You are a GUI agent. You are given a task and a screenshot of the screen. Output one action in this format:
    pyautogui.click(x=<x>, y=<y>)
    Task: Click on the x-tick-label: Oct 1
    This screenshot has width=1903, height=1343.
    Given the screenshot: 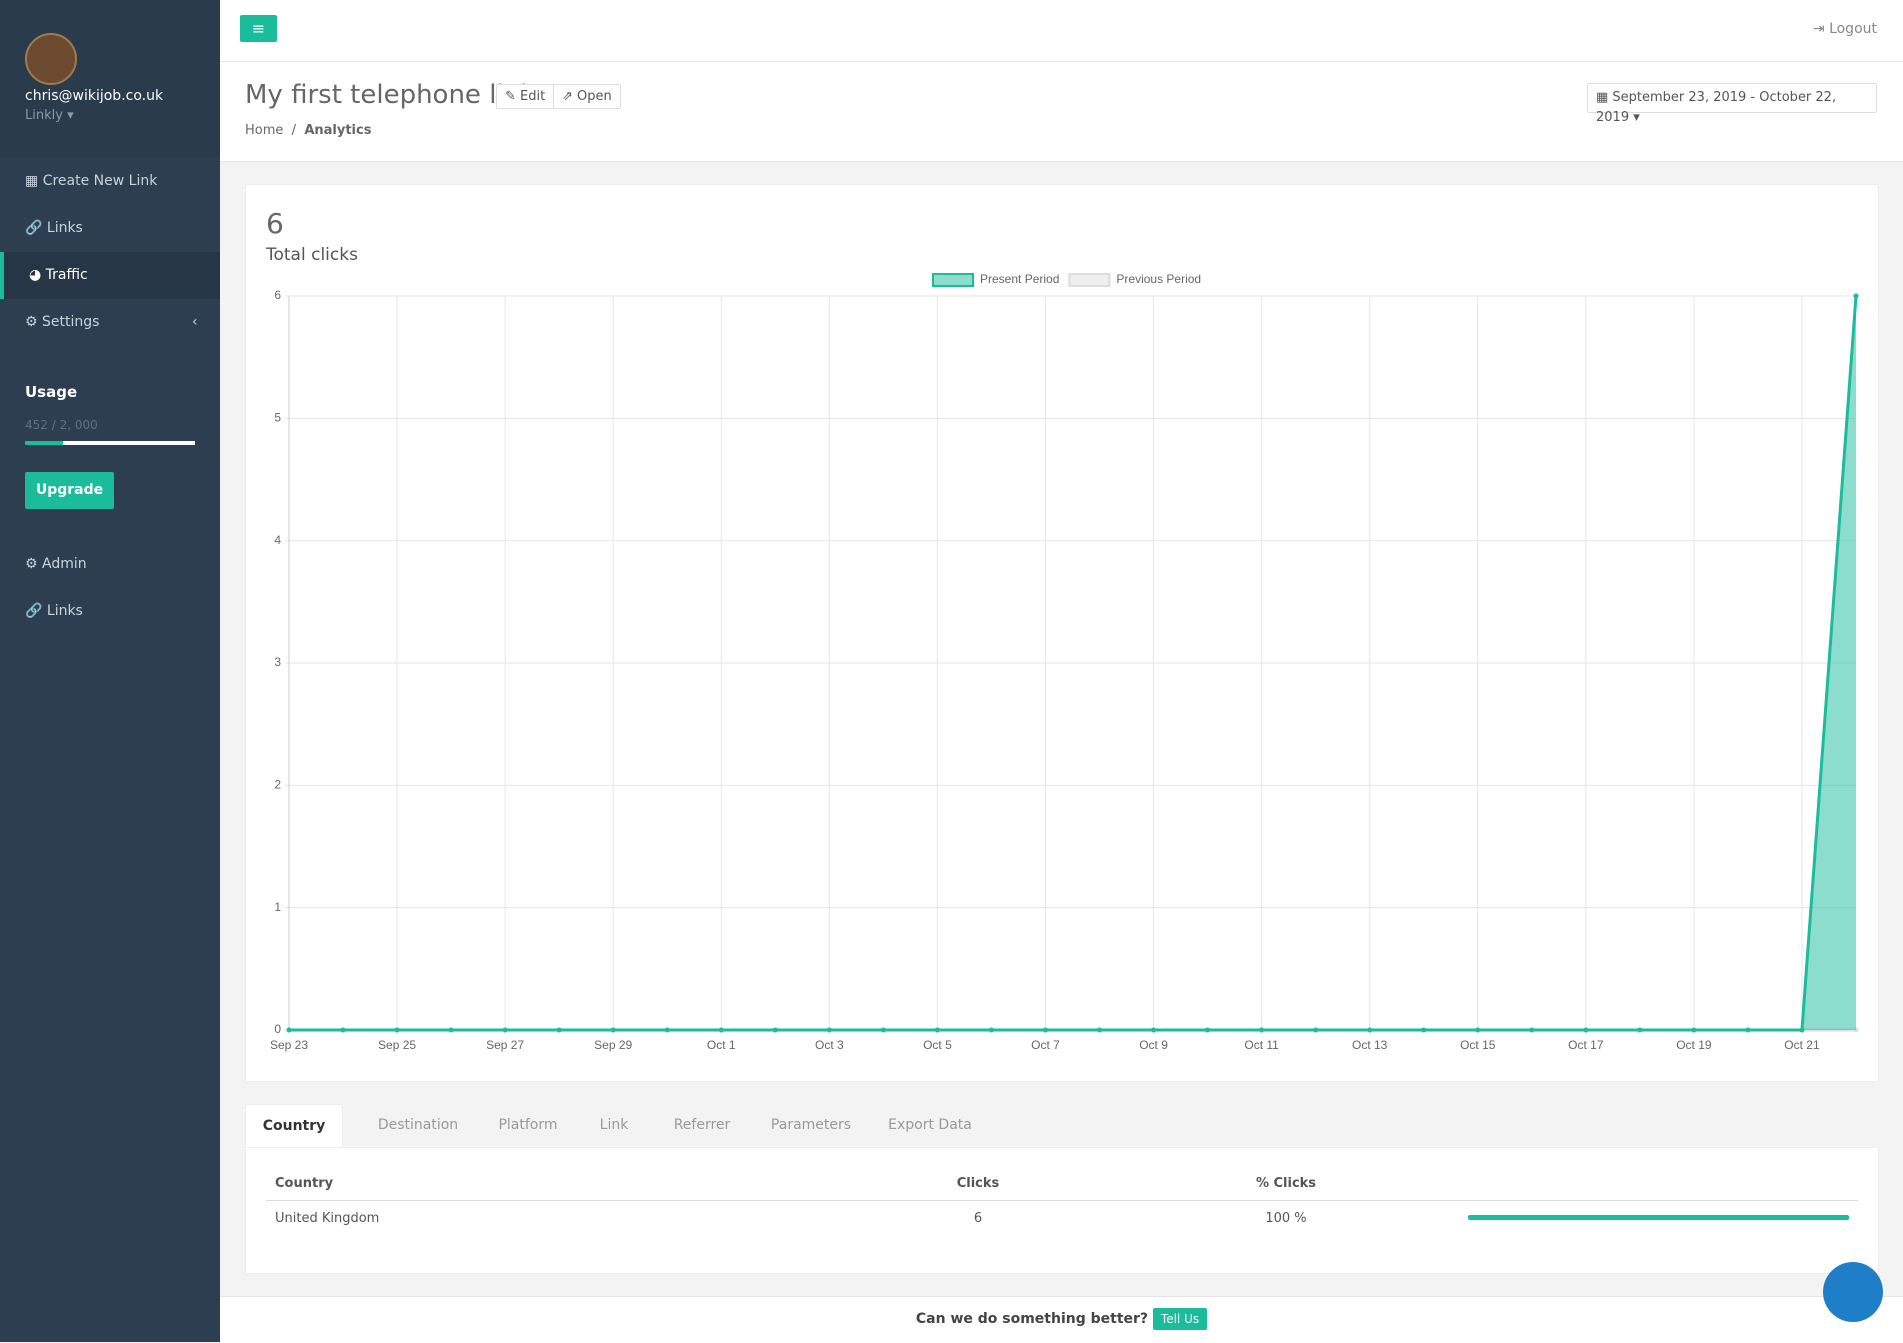 What is the action you would take?
    pyautogui.click(x=721, y=1045)
    